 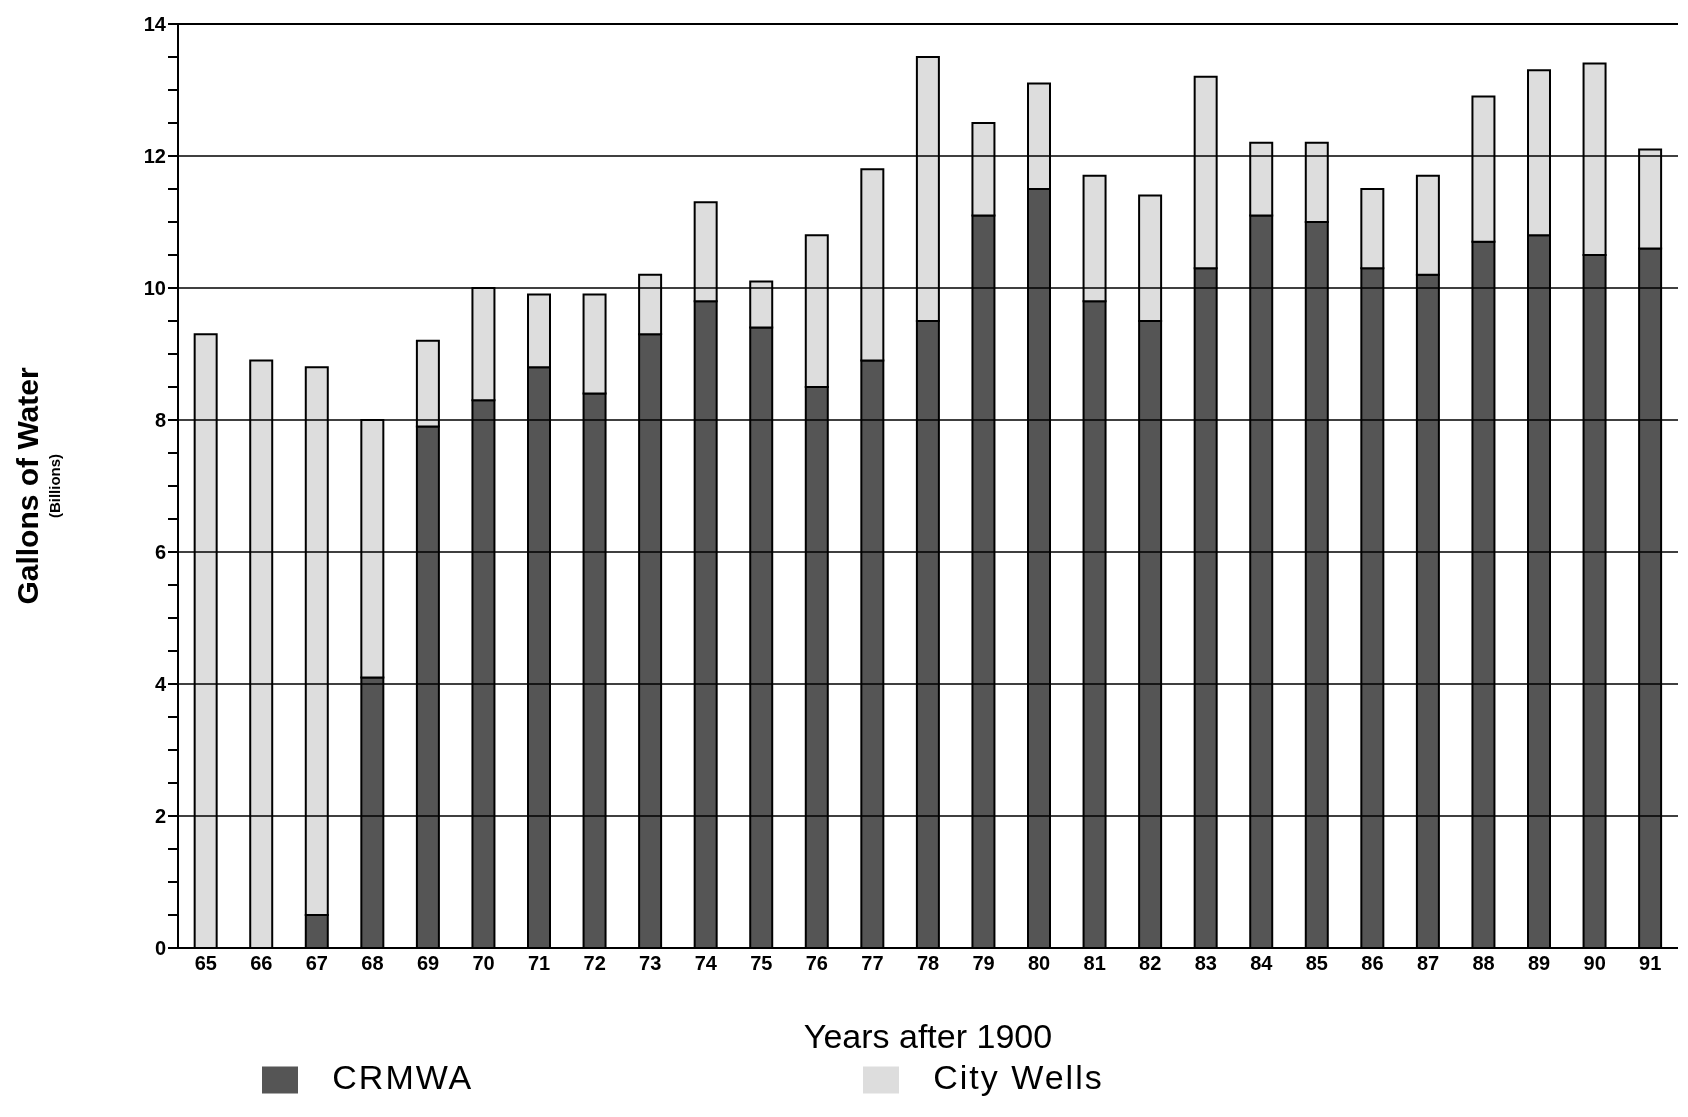 I want to click on x-tick-label: 76, so click(x=817, y=963).